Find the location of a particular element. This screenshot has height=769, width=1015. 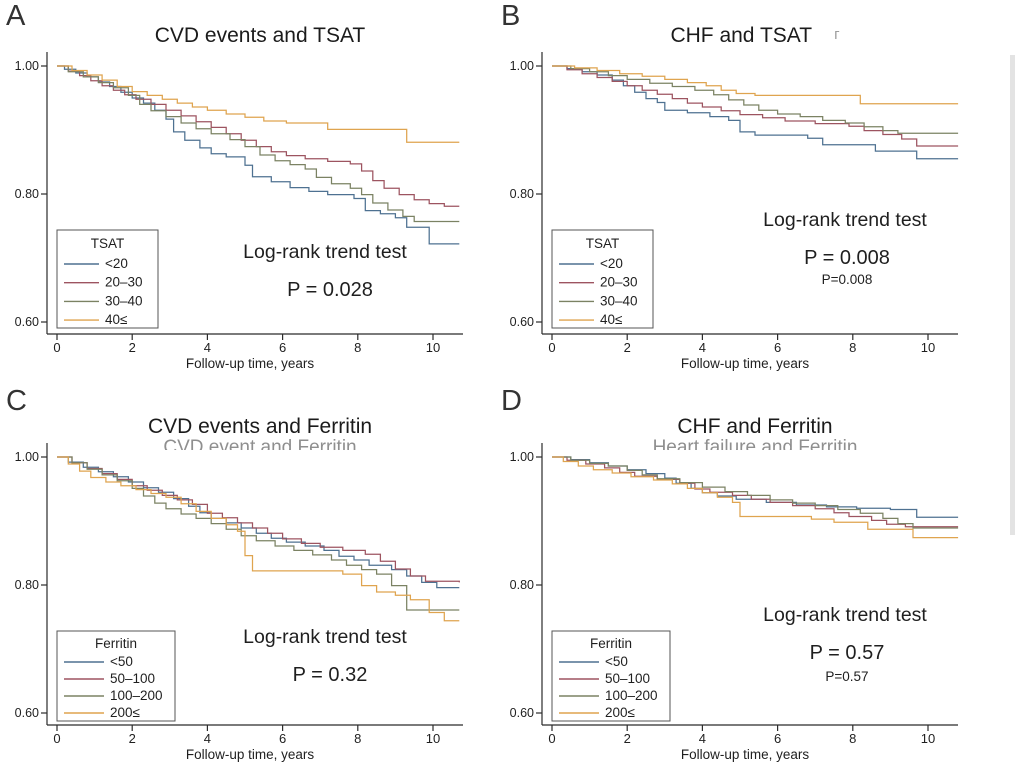

annotation-ghost-pvalue: P=0.008 is located at coordinates (847, 279).